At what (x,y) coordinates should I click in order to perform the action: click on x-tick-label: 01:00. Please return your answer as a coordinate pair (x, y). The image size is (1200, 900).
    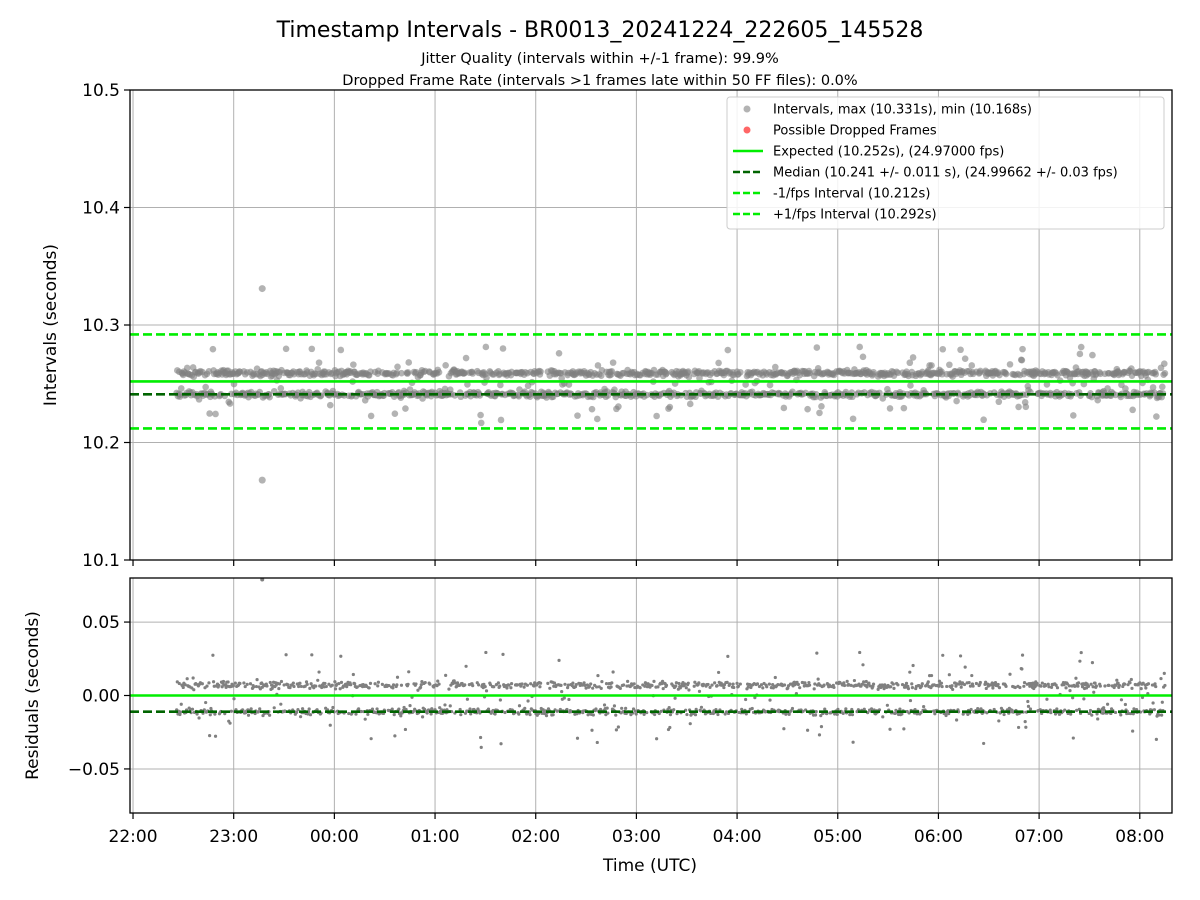
    Looking at the image, I should click on (435, 837).